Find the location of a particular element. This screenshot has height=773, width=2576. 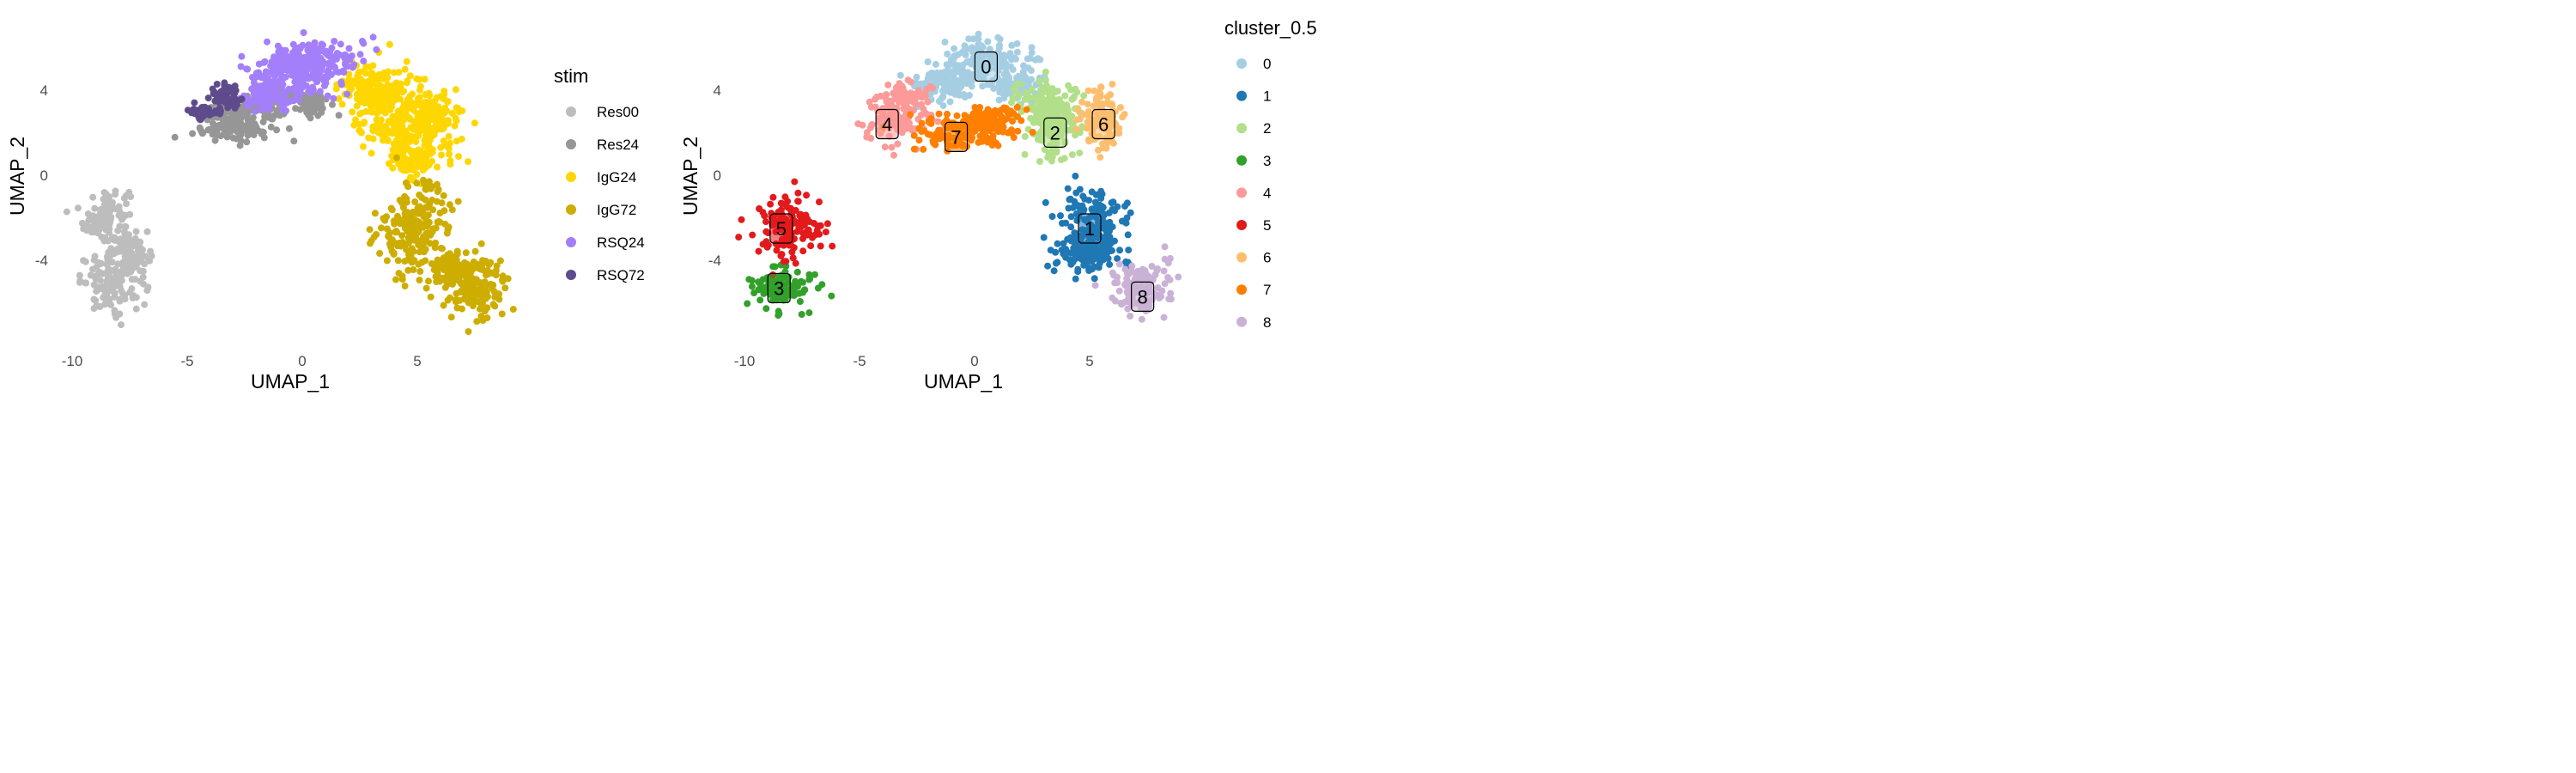

legend-label: 0 is located at coordinates (1267, 64).